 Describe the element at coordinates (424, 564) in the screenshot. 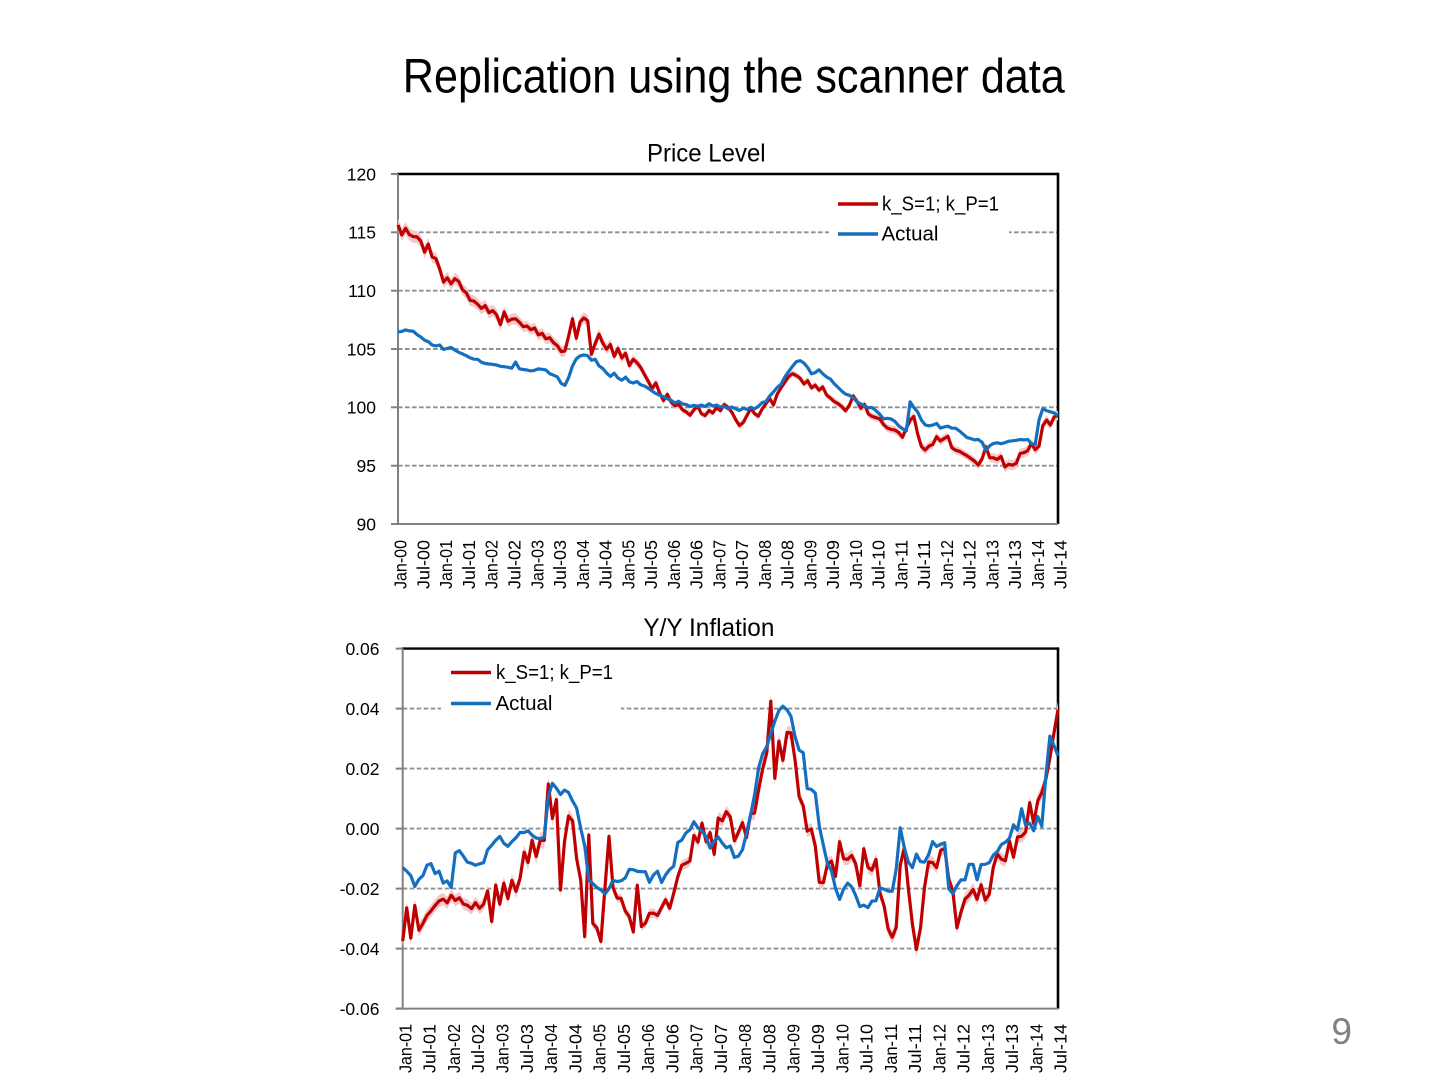

I see `svg-text: Jul-00` at that location.